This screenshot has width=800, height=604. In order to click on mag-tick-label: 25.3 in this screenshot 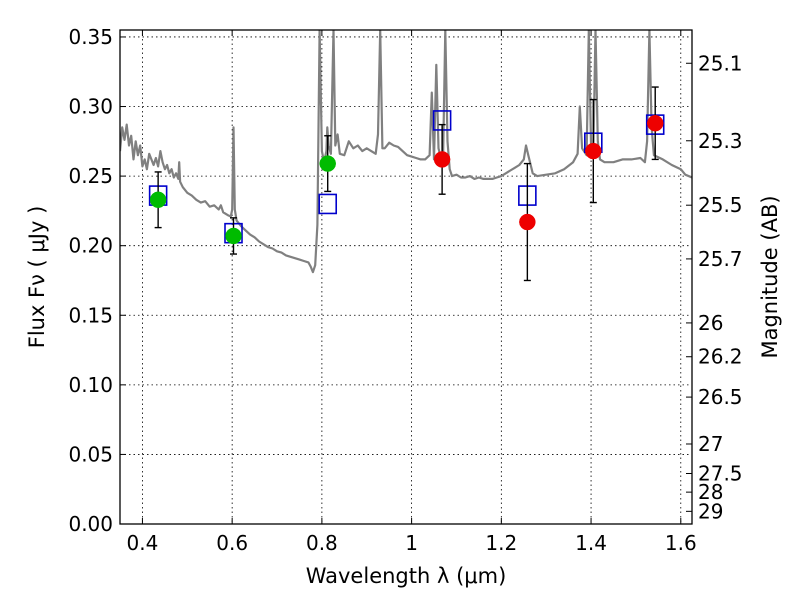, I will do `click(720, 141)`.